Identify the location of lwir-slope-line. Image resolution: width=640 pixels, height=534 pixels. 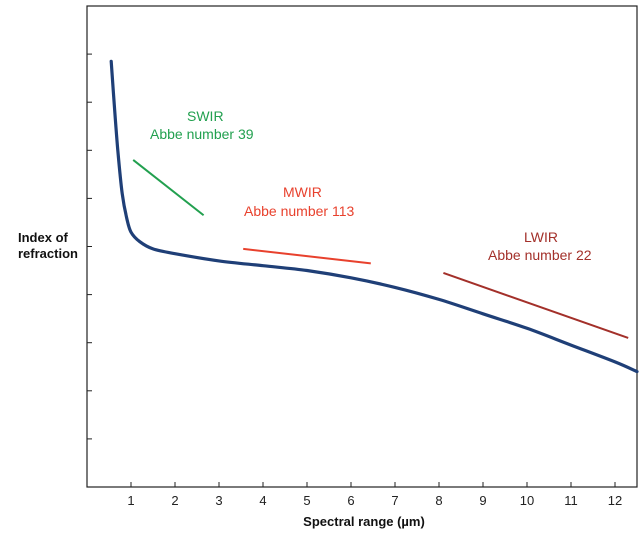
(536, 305).